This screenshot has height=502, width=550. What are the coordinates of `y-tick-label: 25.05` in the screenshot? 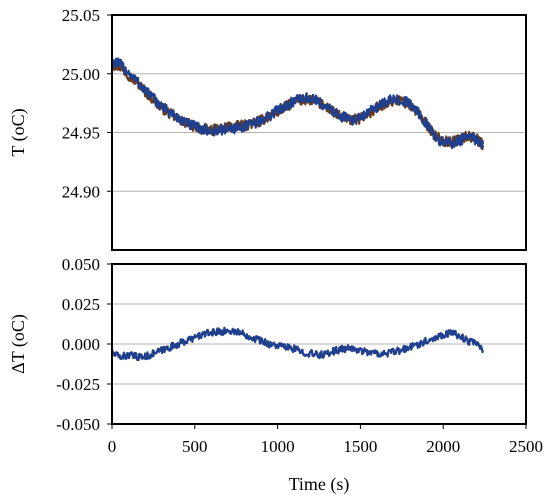 It's located at (81, 15).